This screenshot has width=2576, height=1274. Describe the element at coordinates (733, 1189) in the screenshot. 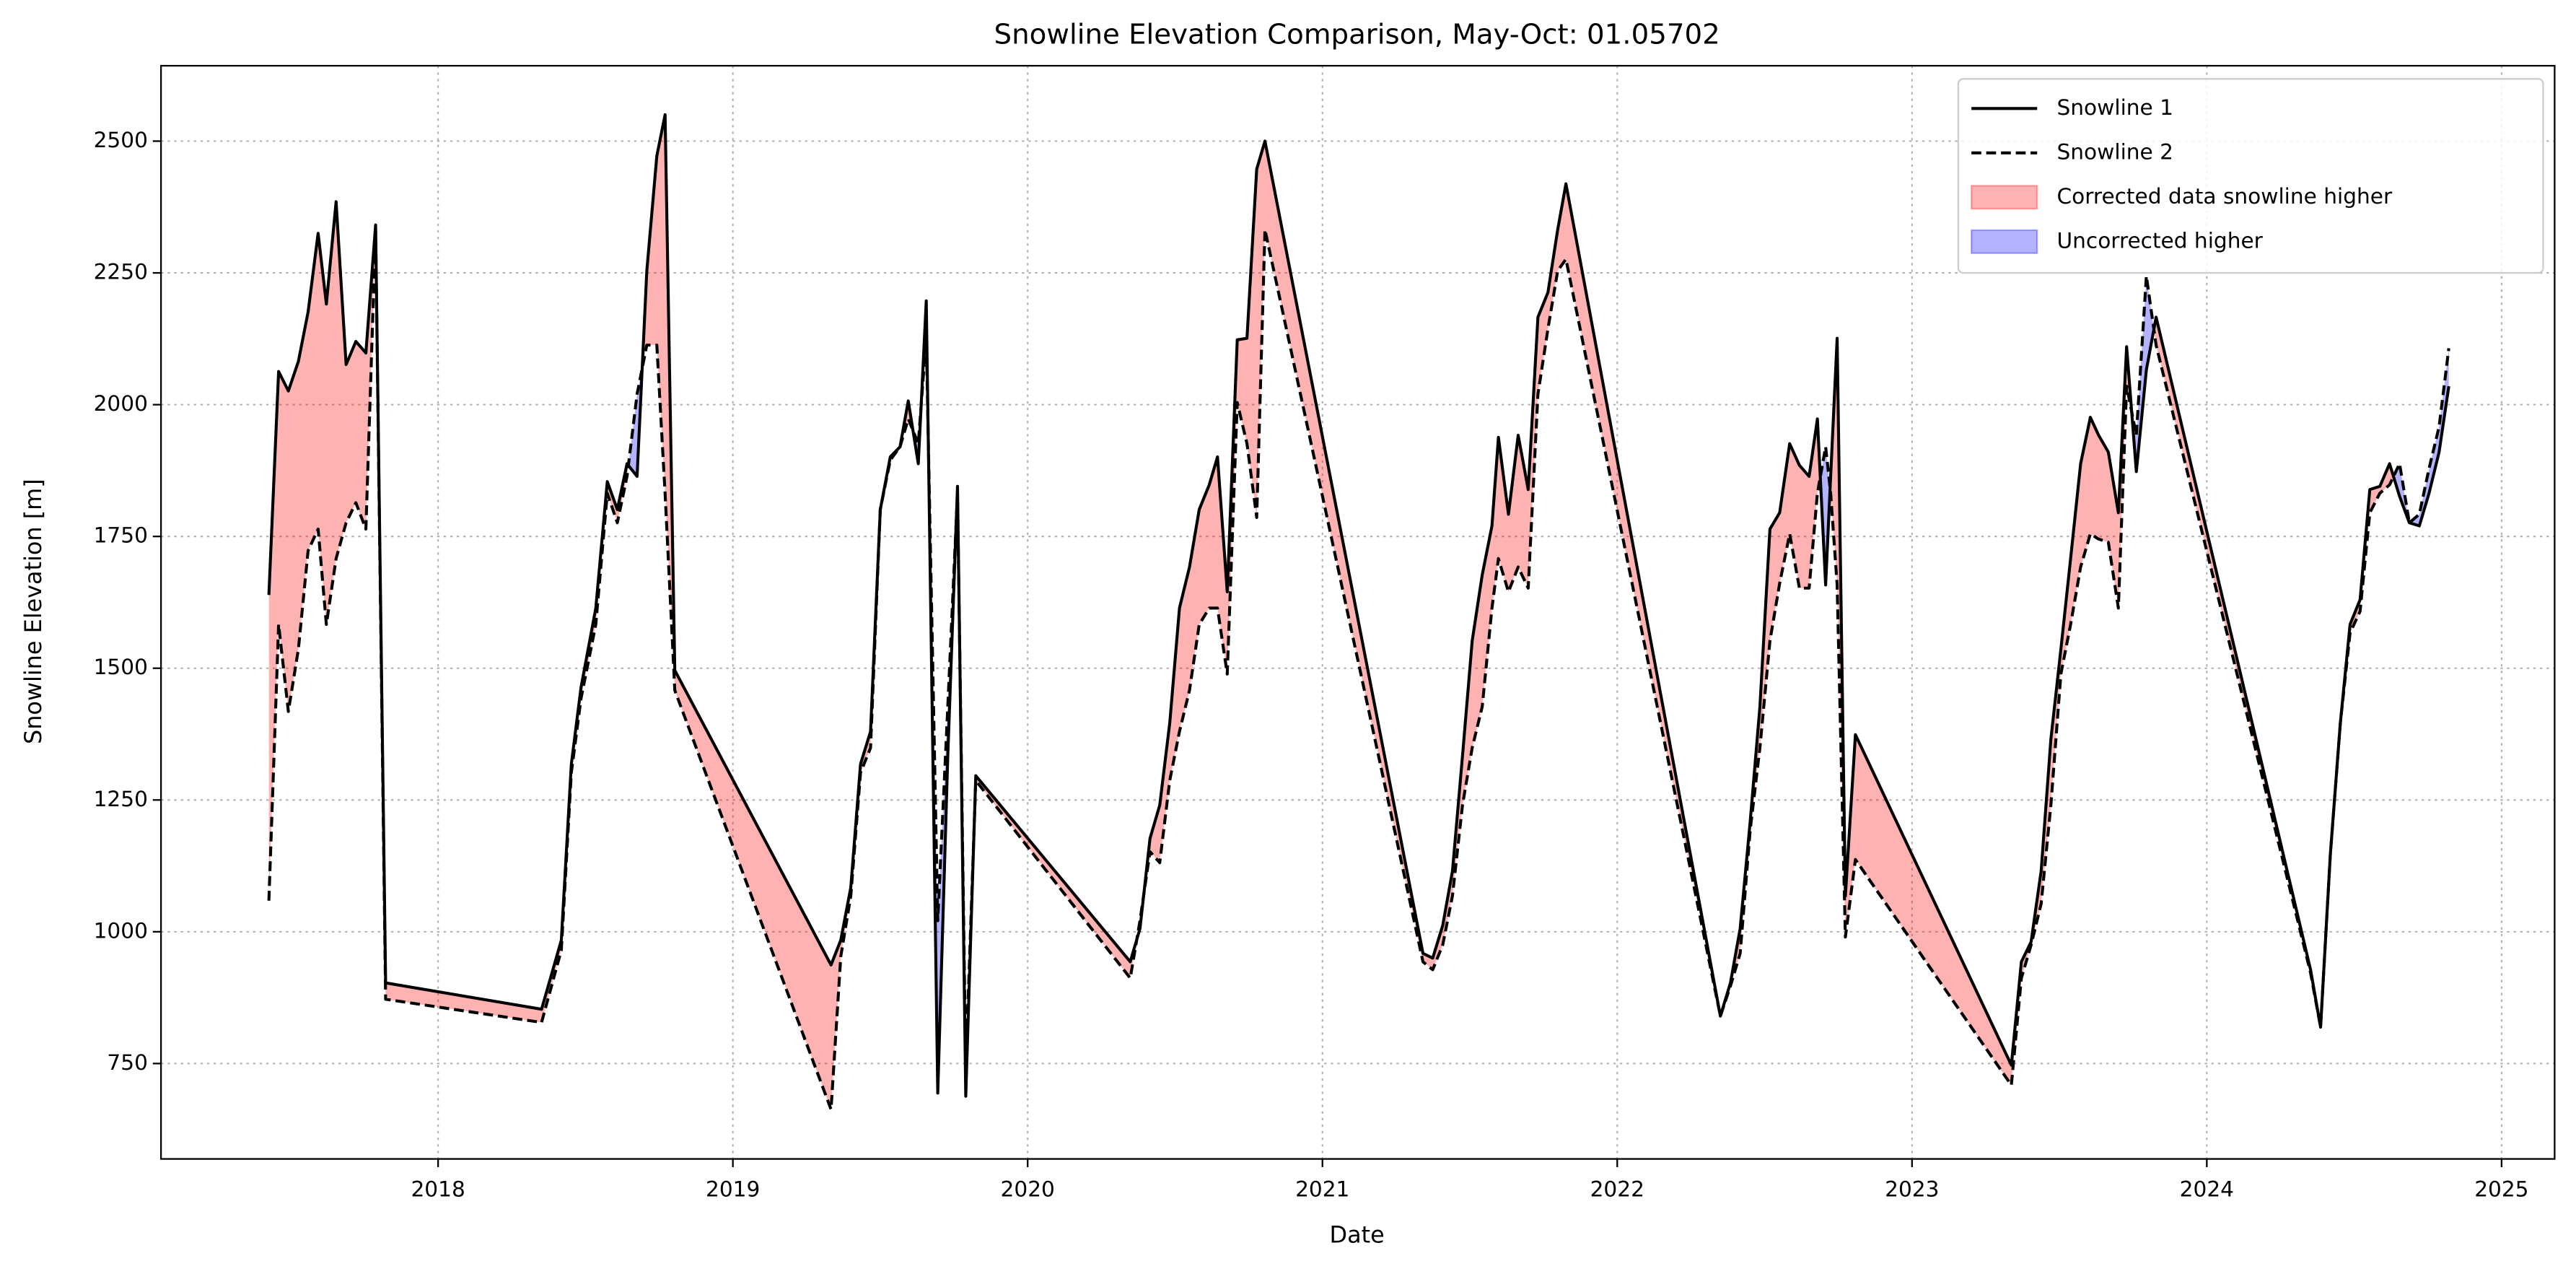

I see `x-tick-label: 2019` at that location.